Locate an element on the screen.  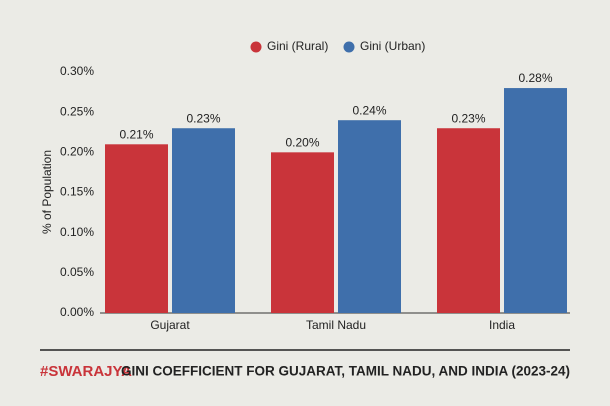
x-tick-label: Gujarat is located at coordinates (170, 325).